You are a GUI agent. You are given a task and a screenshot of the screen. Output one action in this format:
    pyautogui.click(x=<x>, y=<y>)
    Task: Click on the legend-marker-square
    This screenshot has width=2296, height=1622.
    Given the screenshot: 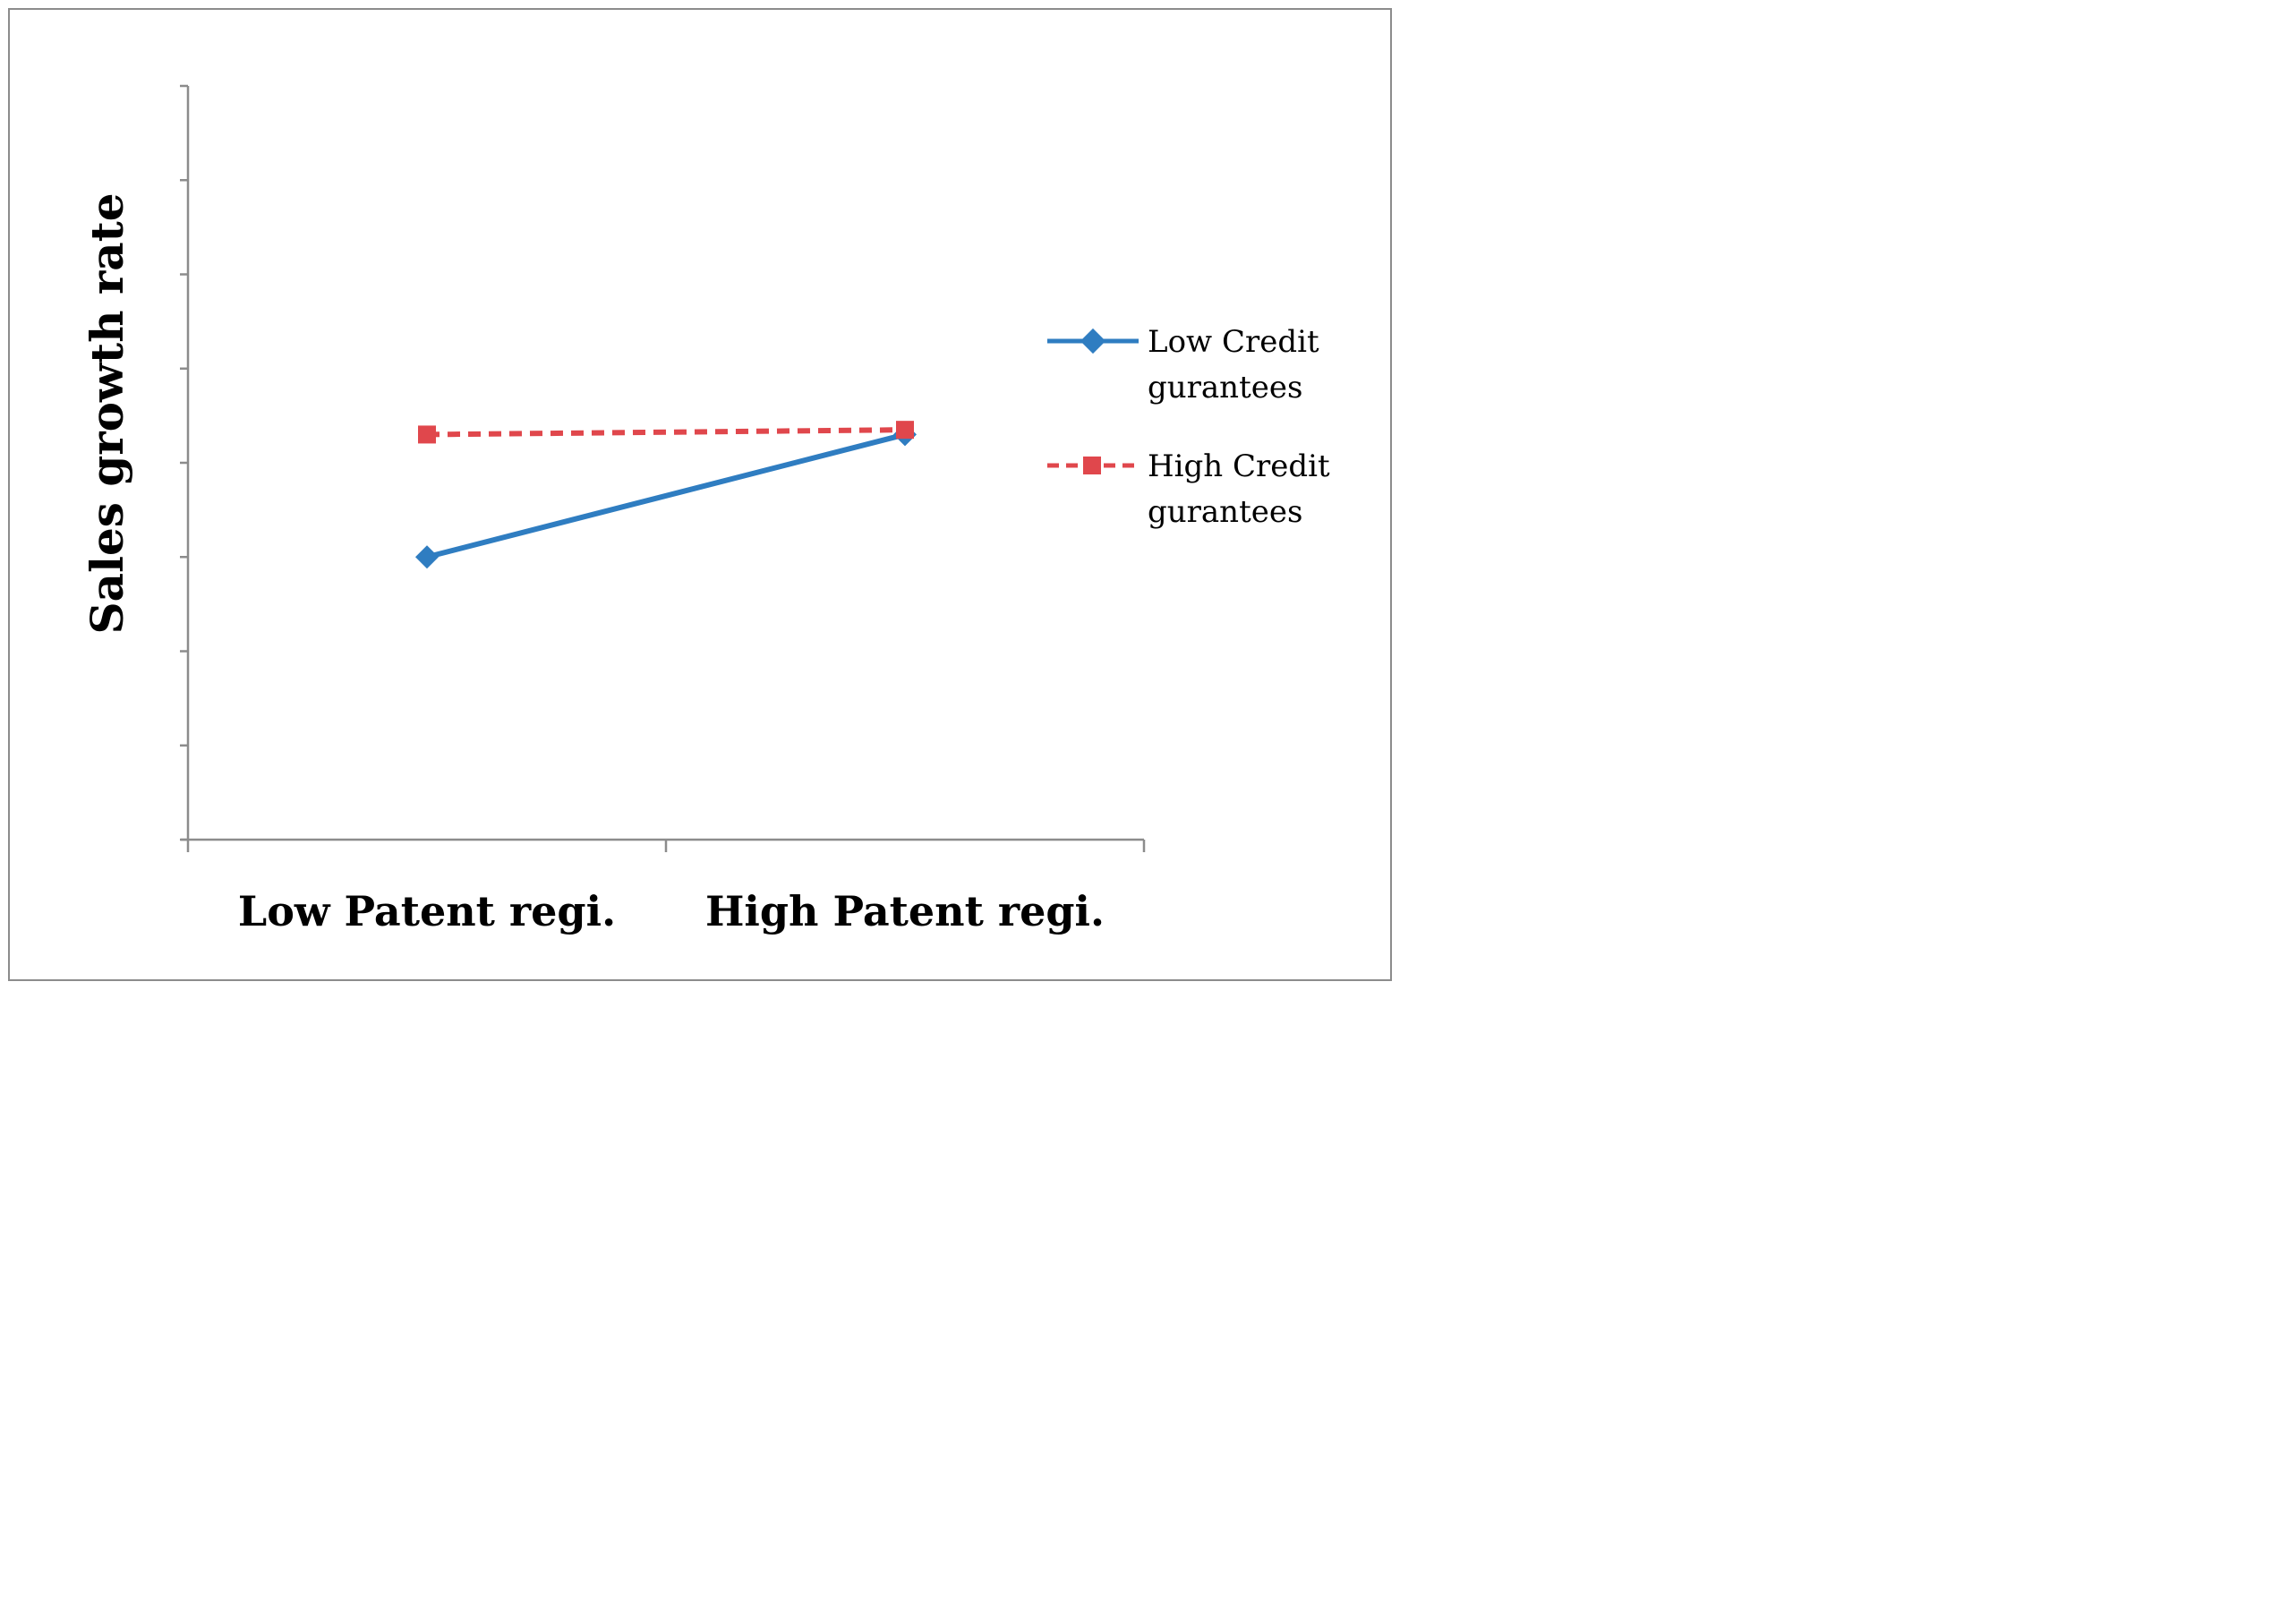 What is the action you would take?
    pyautogui.click(x=1092, y=465)
    